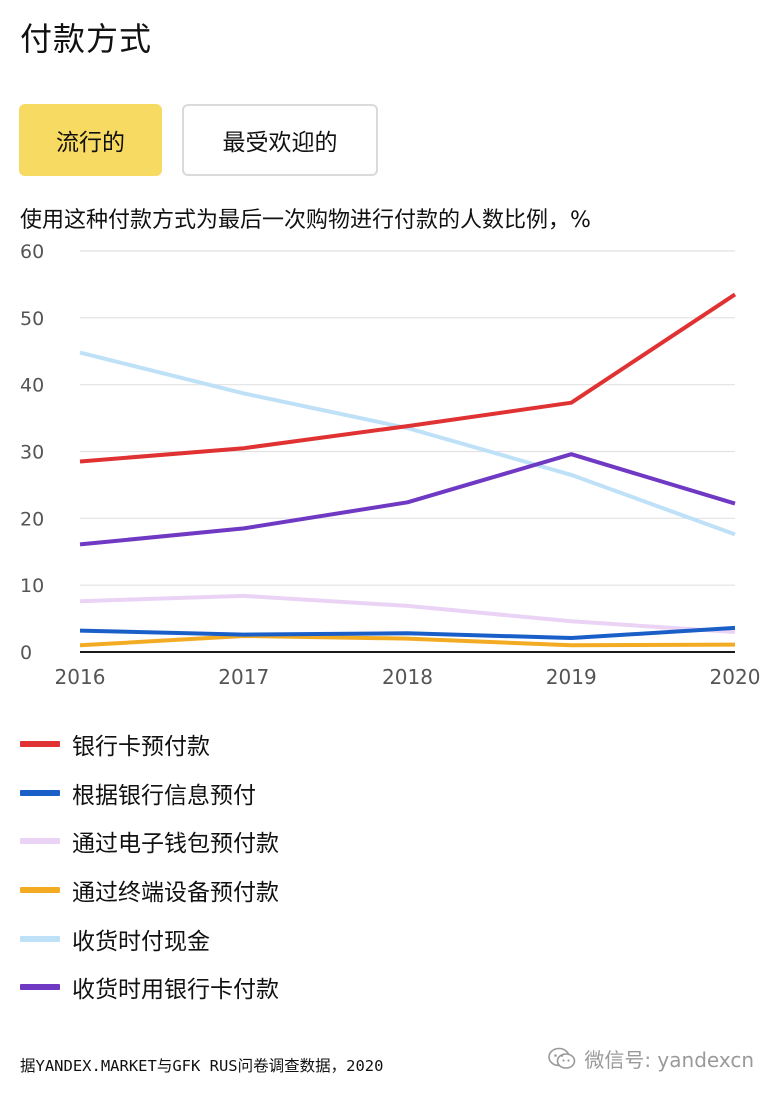  Describe the element at coordinates (86, 39) in the screenshot. I see `page-title: 付款方式` at that location.